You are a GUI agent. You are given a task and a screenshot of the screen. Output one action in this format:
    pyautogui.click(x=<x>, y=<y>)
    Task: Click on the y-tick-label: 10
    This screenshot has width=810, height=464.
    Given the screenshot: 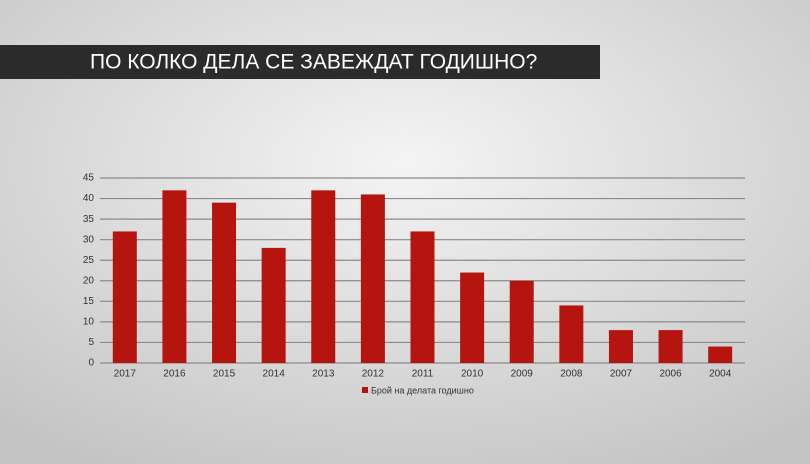 What is the action you would take?
    pyautogui.click(x=89, y=322)
    